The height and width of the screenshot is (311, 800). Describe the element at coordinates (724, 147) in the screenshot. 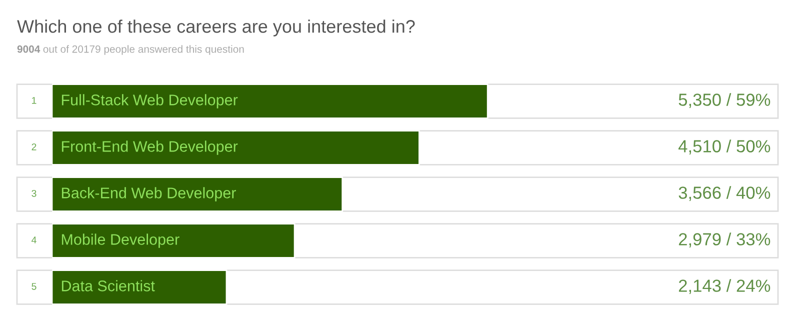

I see `data-label: 4,510 / 50%` at that location.